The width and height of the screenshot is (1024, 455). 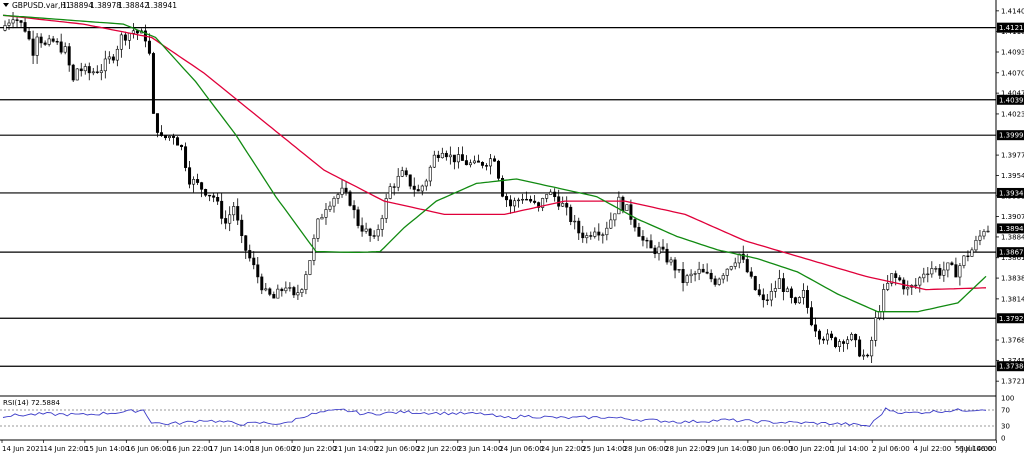 What do you see at coordinates (6, 5) in the screenshot?
I see `dropdown-arrow-icon` at bounding box center [6, 5].